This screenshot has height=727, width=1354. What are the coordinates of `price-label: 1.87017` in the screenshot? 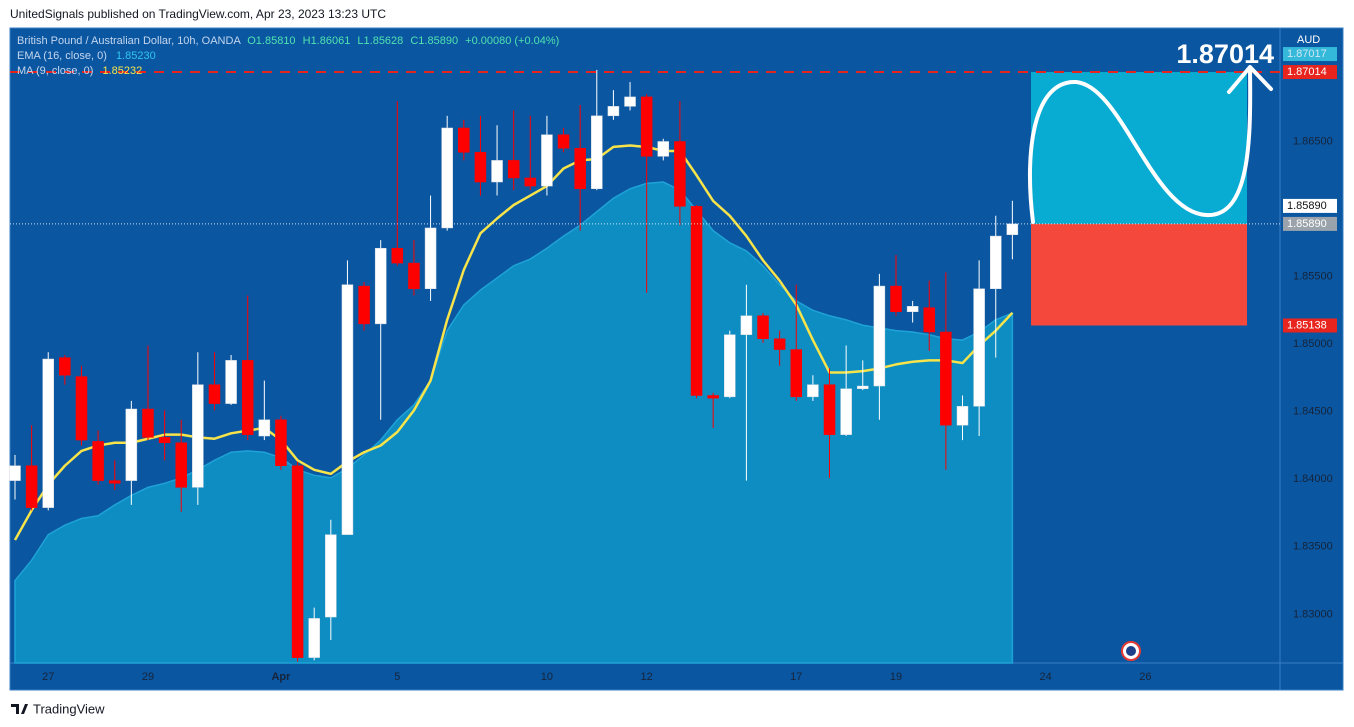 It's located at (1307, 54).